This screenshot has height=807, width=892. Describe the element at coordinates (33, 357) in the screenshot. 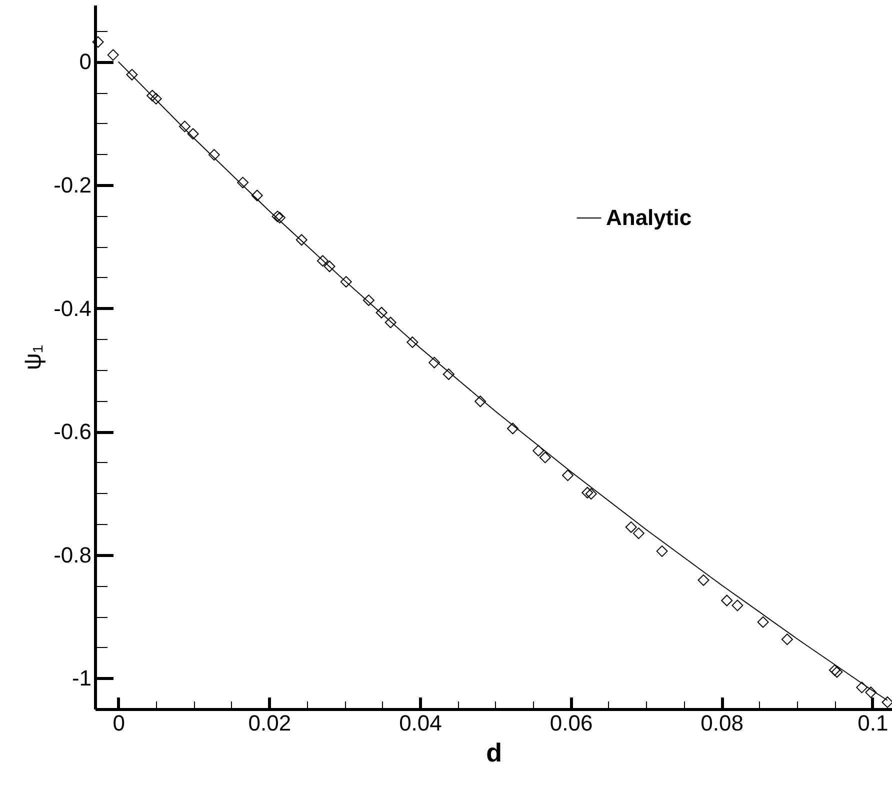

I see `y-axis-title: ψ₁` at that location.